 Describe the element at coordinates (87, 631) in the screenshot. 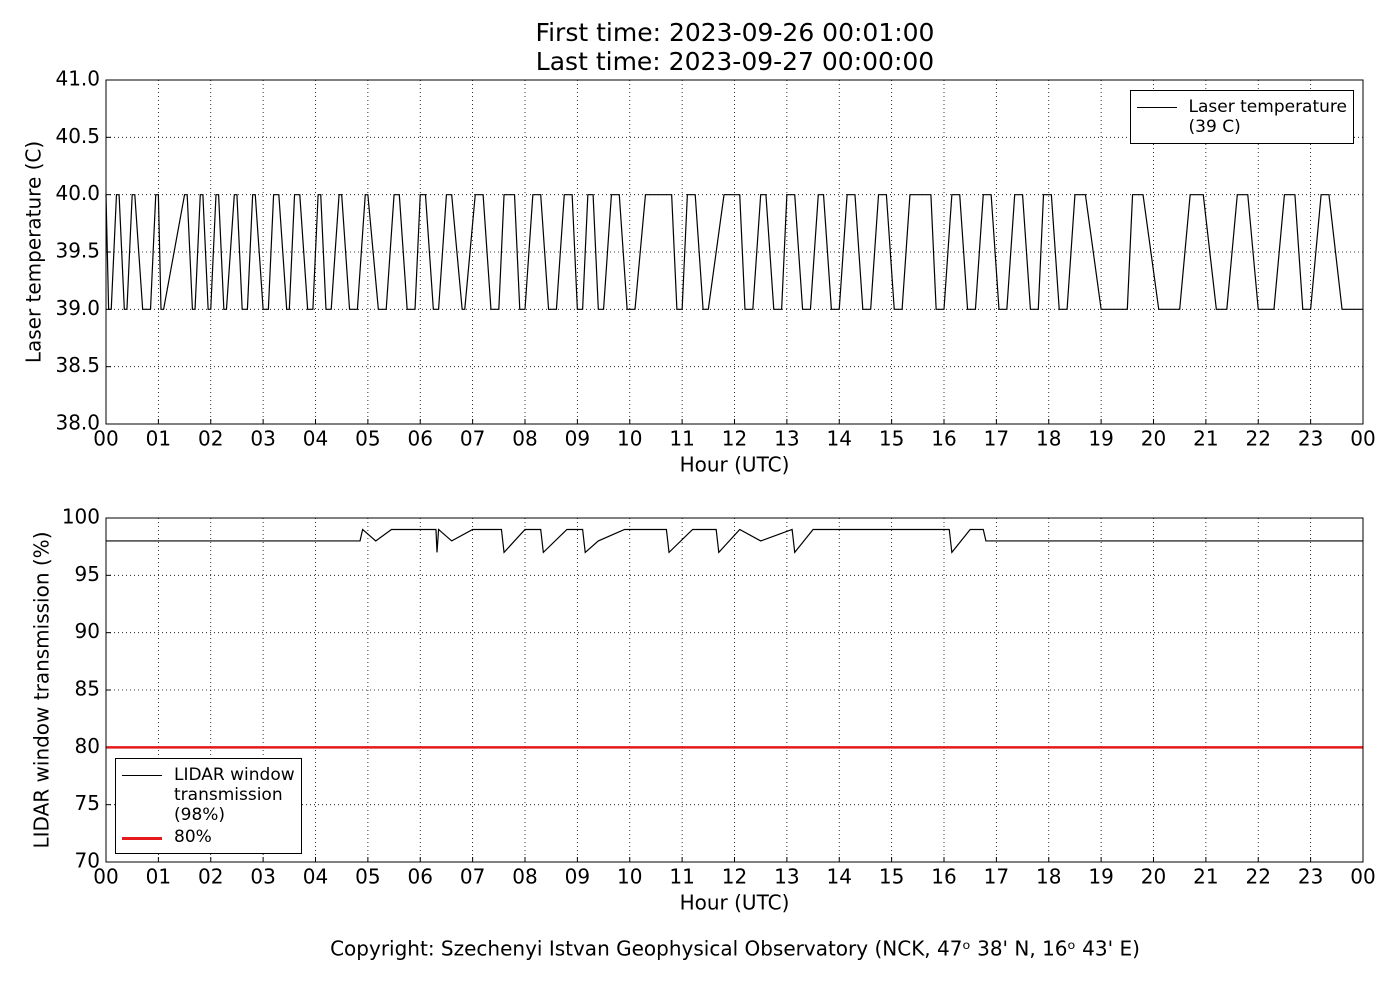

I see `y-tick-label: 90` at that location.